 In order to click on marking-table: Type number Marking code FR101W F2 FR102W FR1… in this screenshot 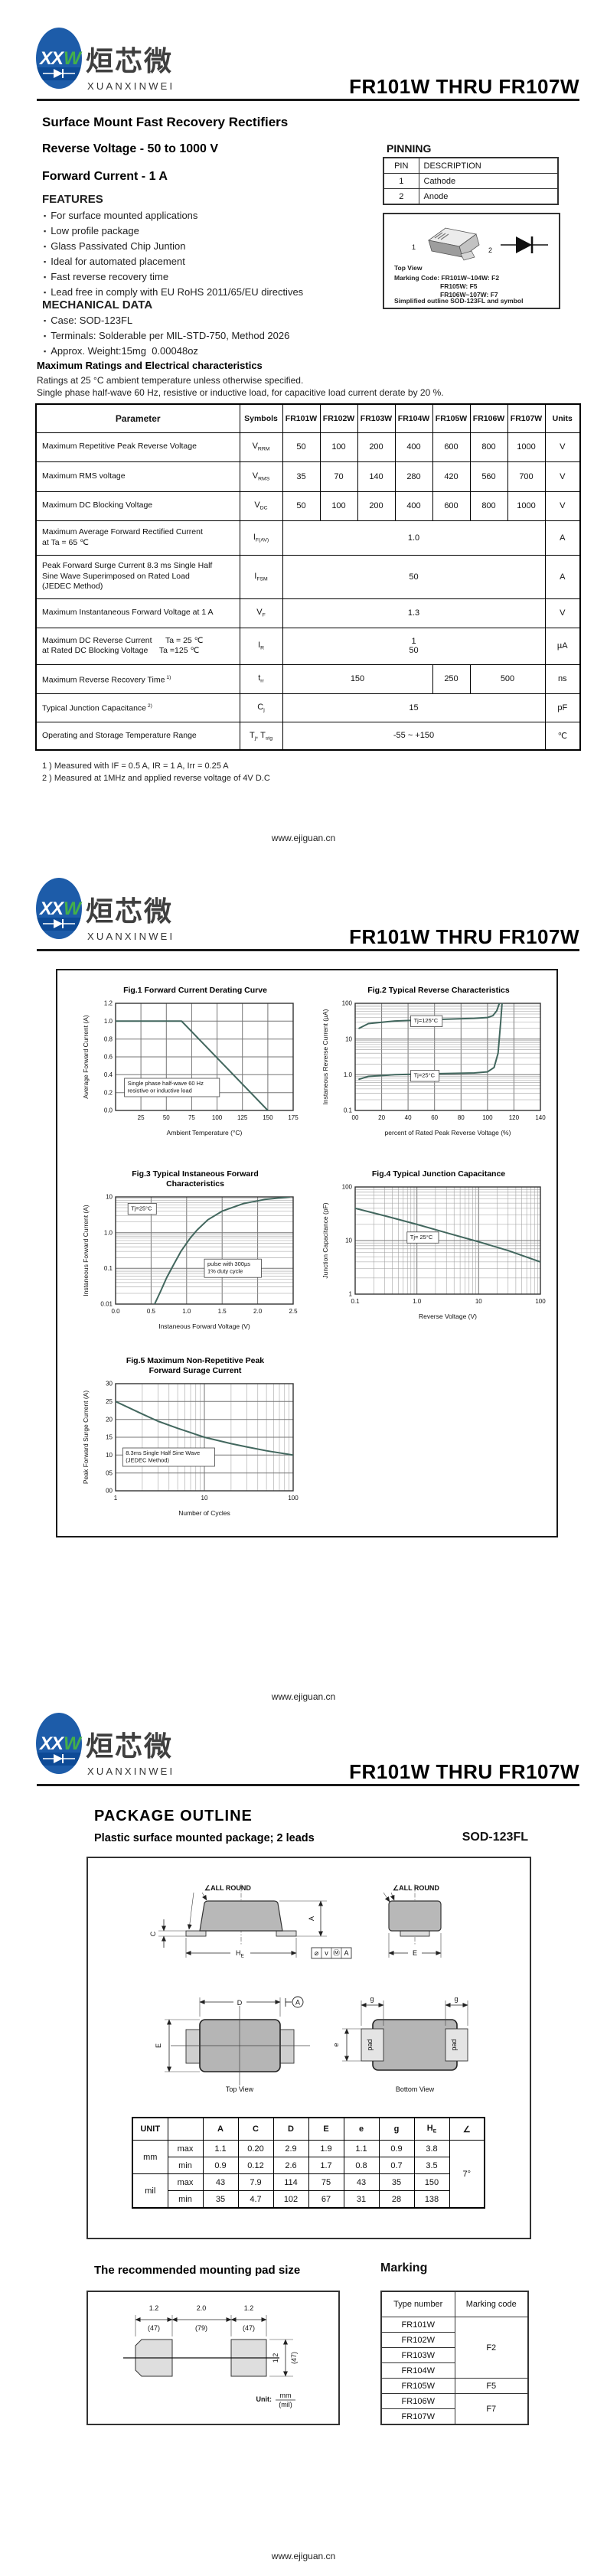, I will do `click(455, 2358)`.